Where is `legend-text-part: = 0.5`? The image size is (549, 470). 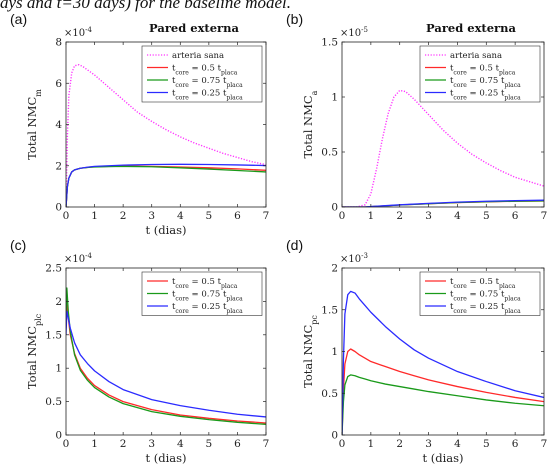
legend-text-part: = 0.5 is located at coordinates (481, 282).